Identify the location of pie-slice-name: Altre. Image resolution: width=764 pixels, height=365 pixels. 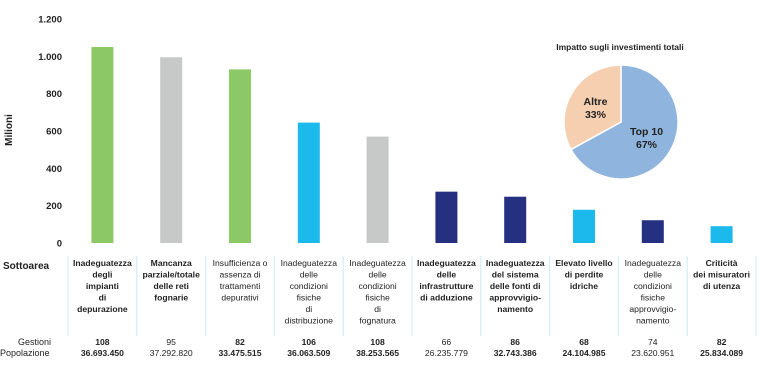
(596, 102).